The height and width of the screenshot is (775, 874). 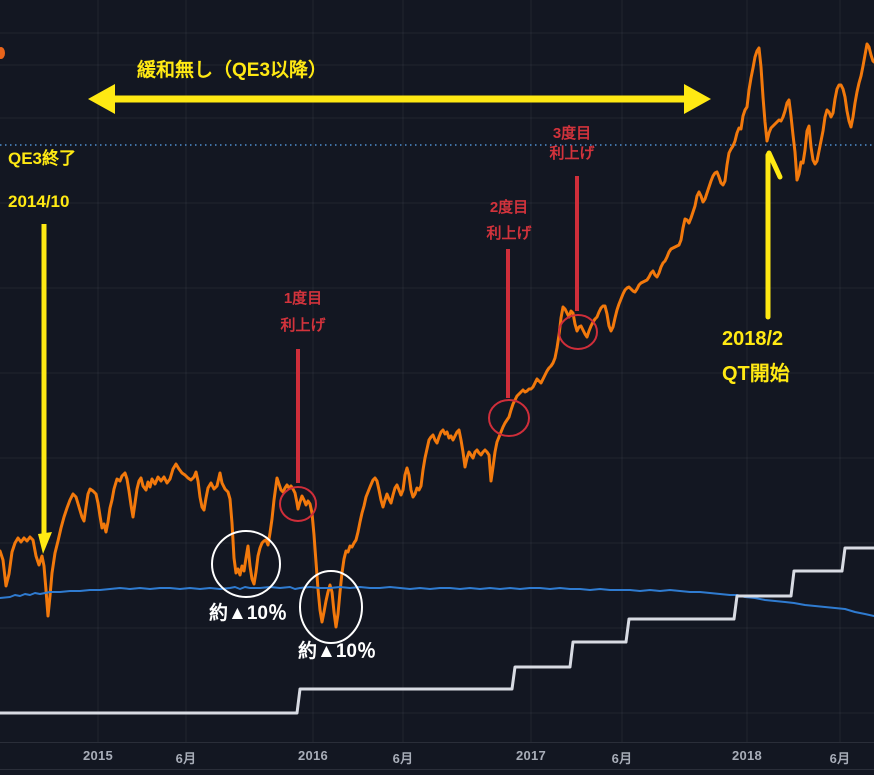 What do you see at coordinates (697, 99) in the screenshot?
I see `easing-range-arrow-right-head` at bounding box center [697, 99].